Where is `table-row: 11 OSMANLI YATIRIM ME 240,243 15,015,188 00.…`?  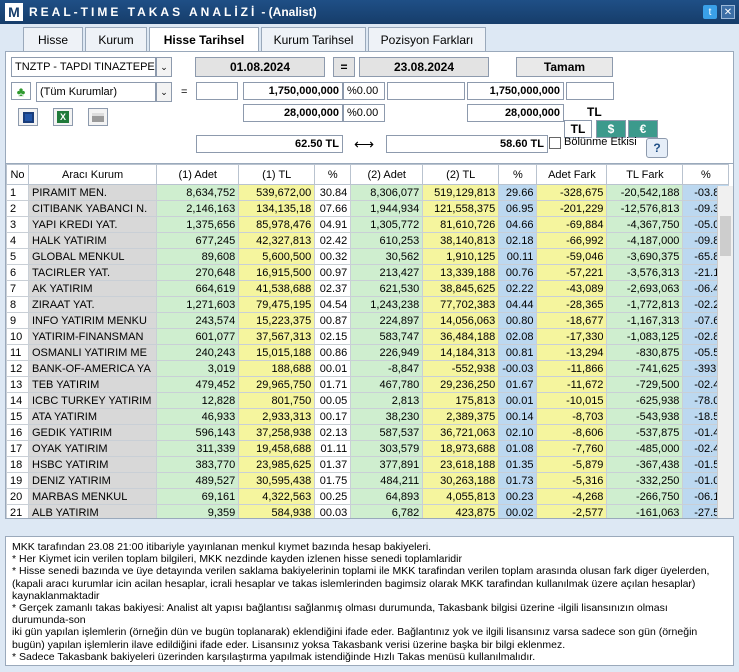
table-row: 11 OSMANLI YATIRIM ME 240,243 15,015,188 00.… is located at coordinates (368, 352).